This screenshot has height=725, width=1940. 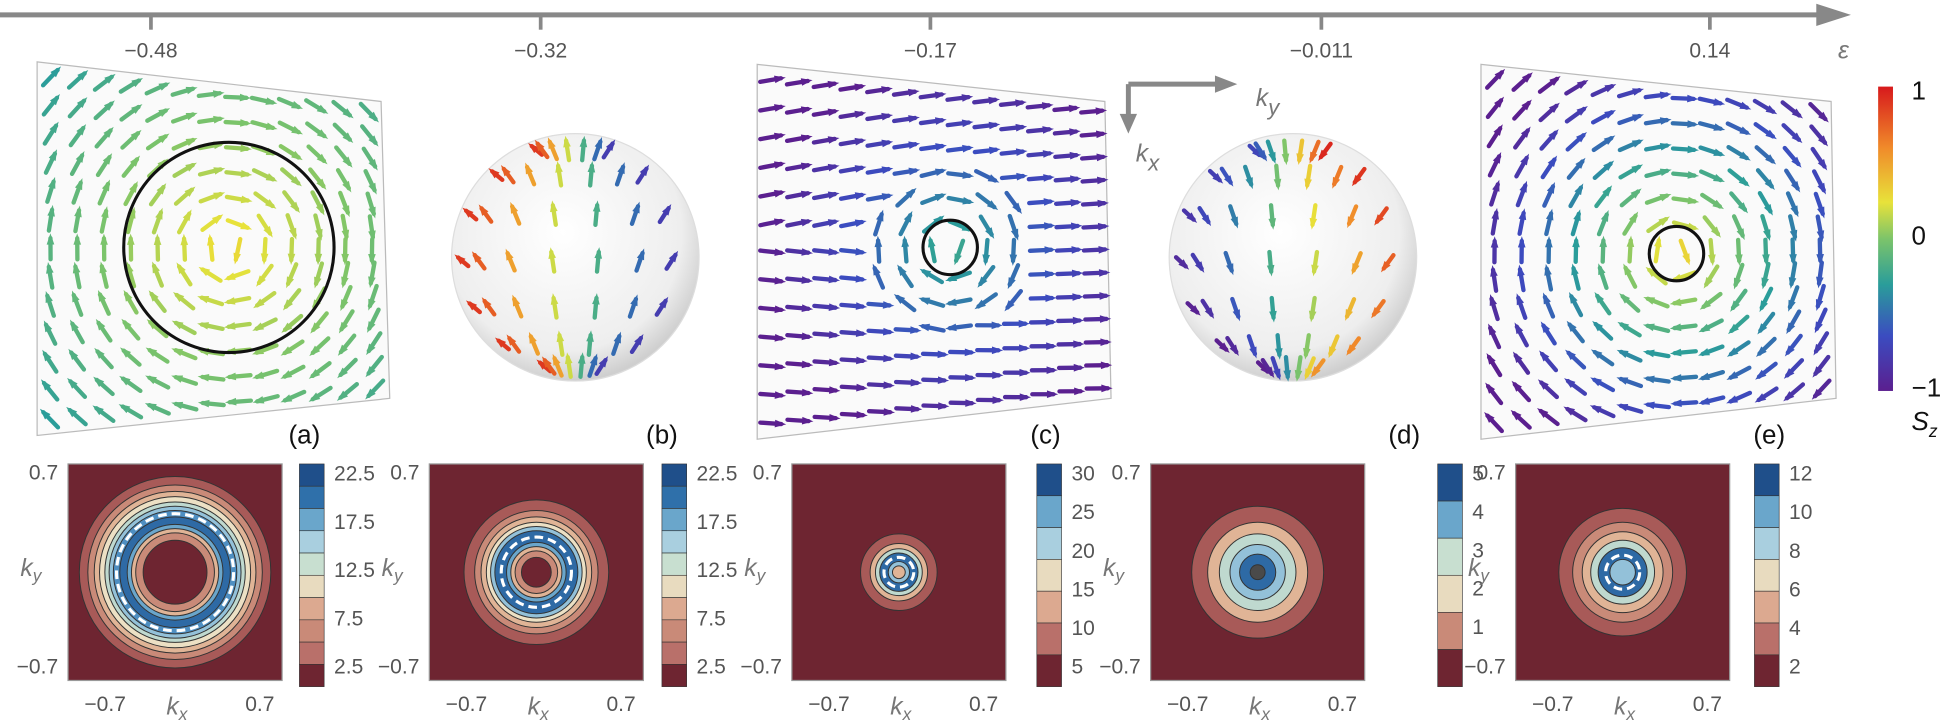 What do you see at coordinates (467, 704) in the screenshot?
I see `x-tick-label: −0.7` at bounding box center [467, 704].